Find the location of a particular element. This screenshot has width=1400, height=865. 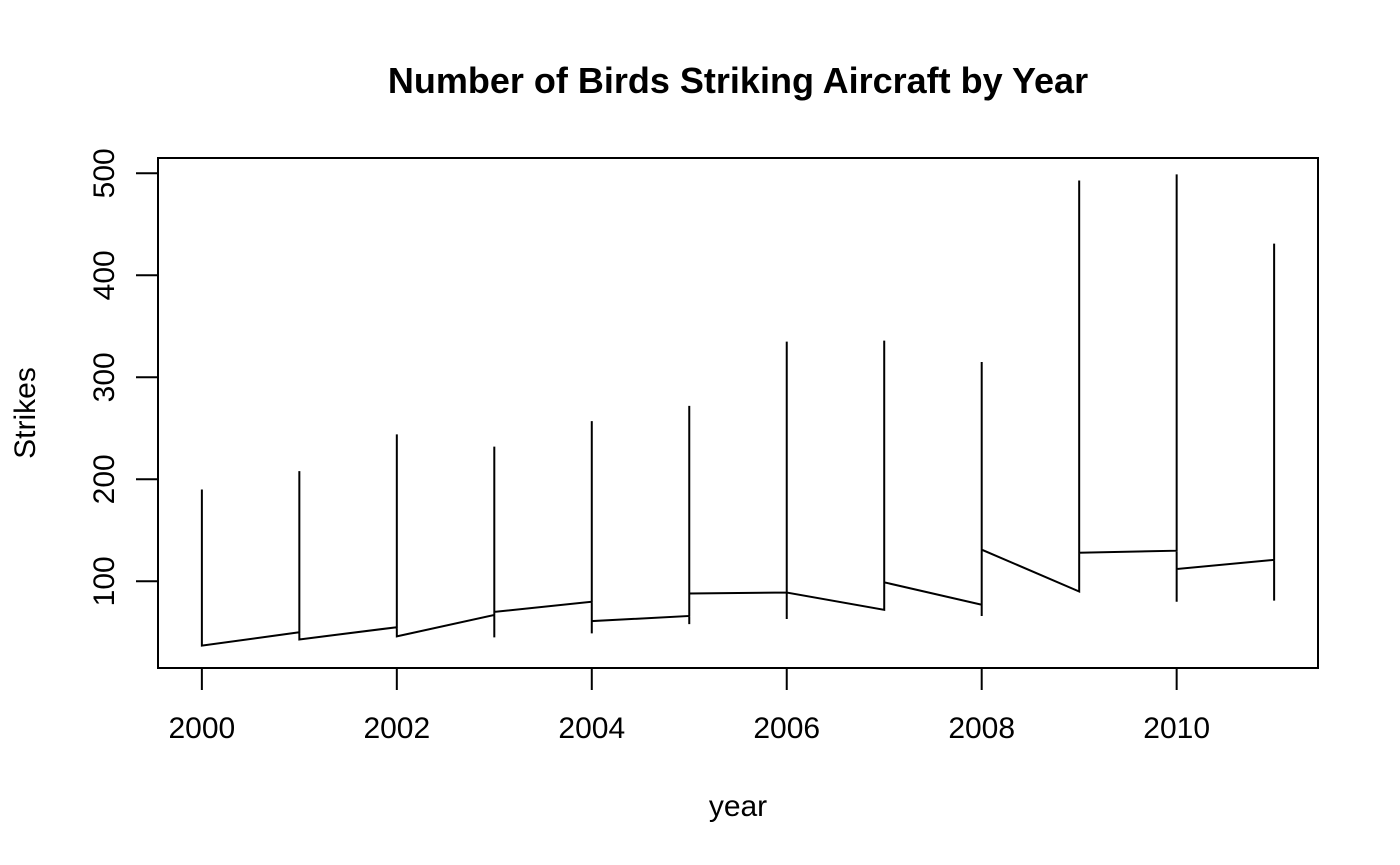

x-tick-label: 2010 is located at coordinates (1176, 728).